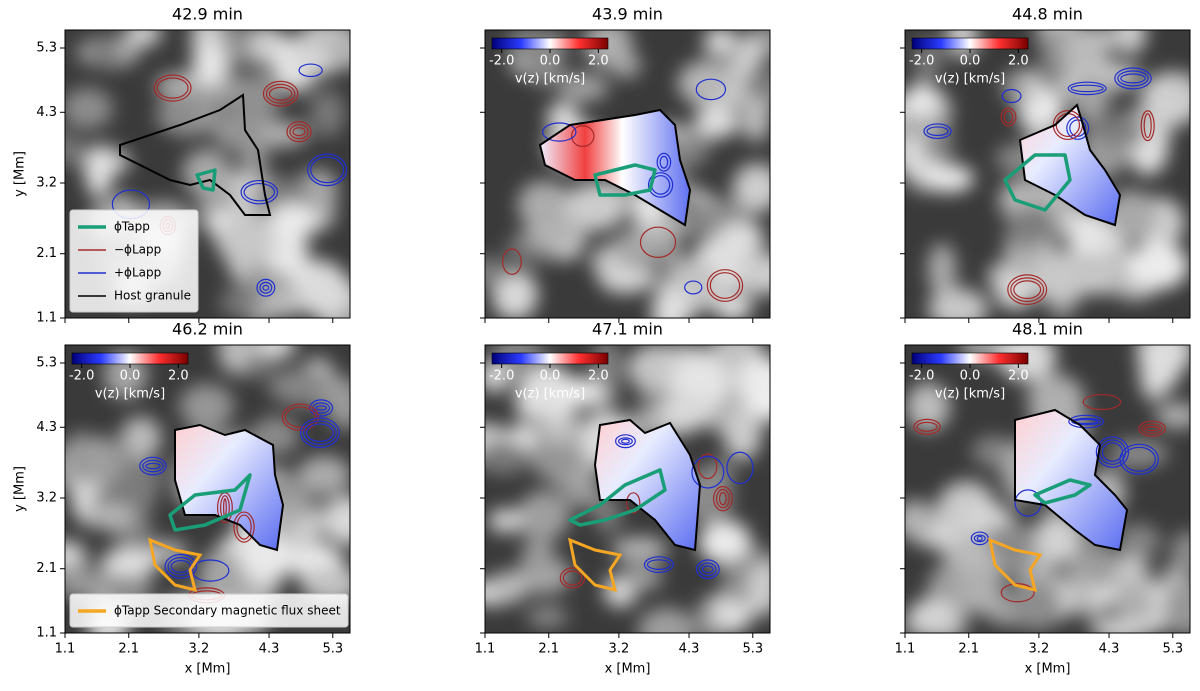 This screenshot has height=691, width=1200. Describe the element at coordinates (152, 296) in the screenshot. I see `legend-label: Host granule` at that location.